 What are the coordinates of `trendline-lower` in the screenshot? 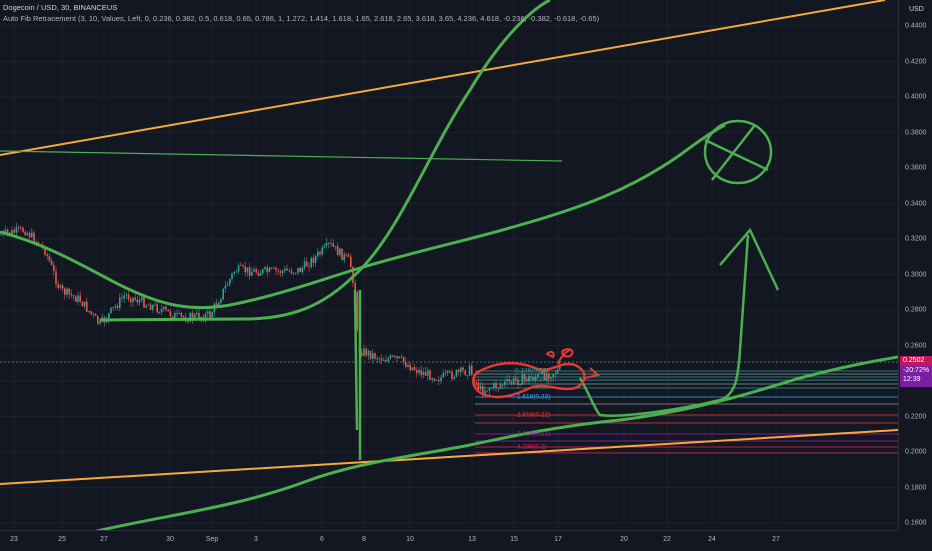 It's located at (449, 457).